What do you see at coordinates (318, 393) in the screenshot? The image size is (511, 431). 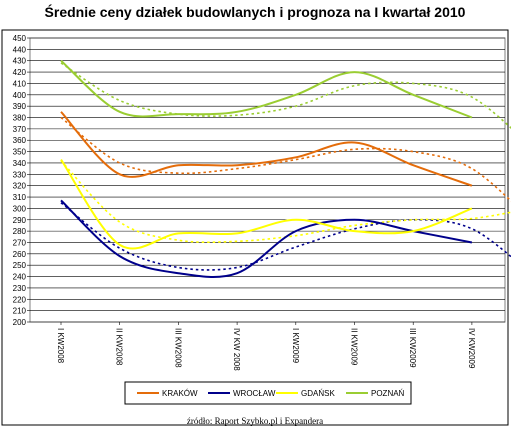 I see `legend-label: GDAŃSK` at bounding box center [318, 393].